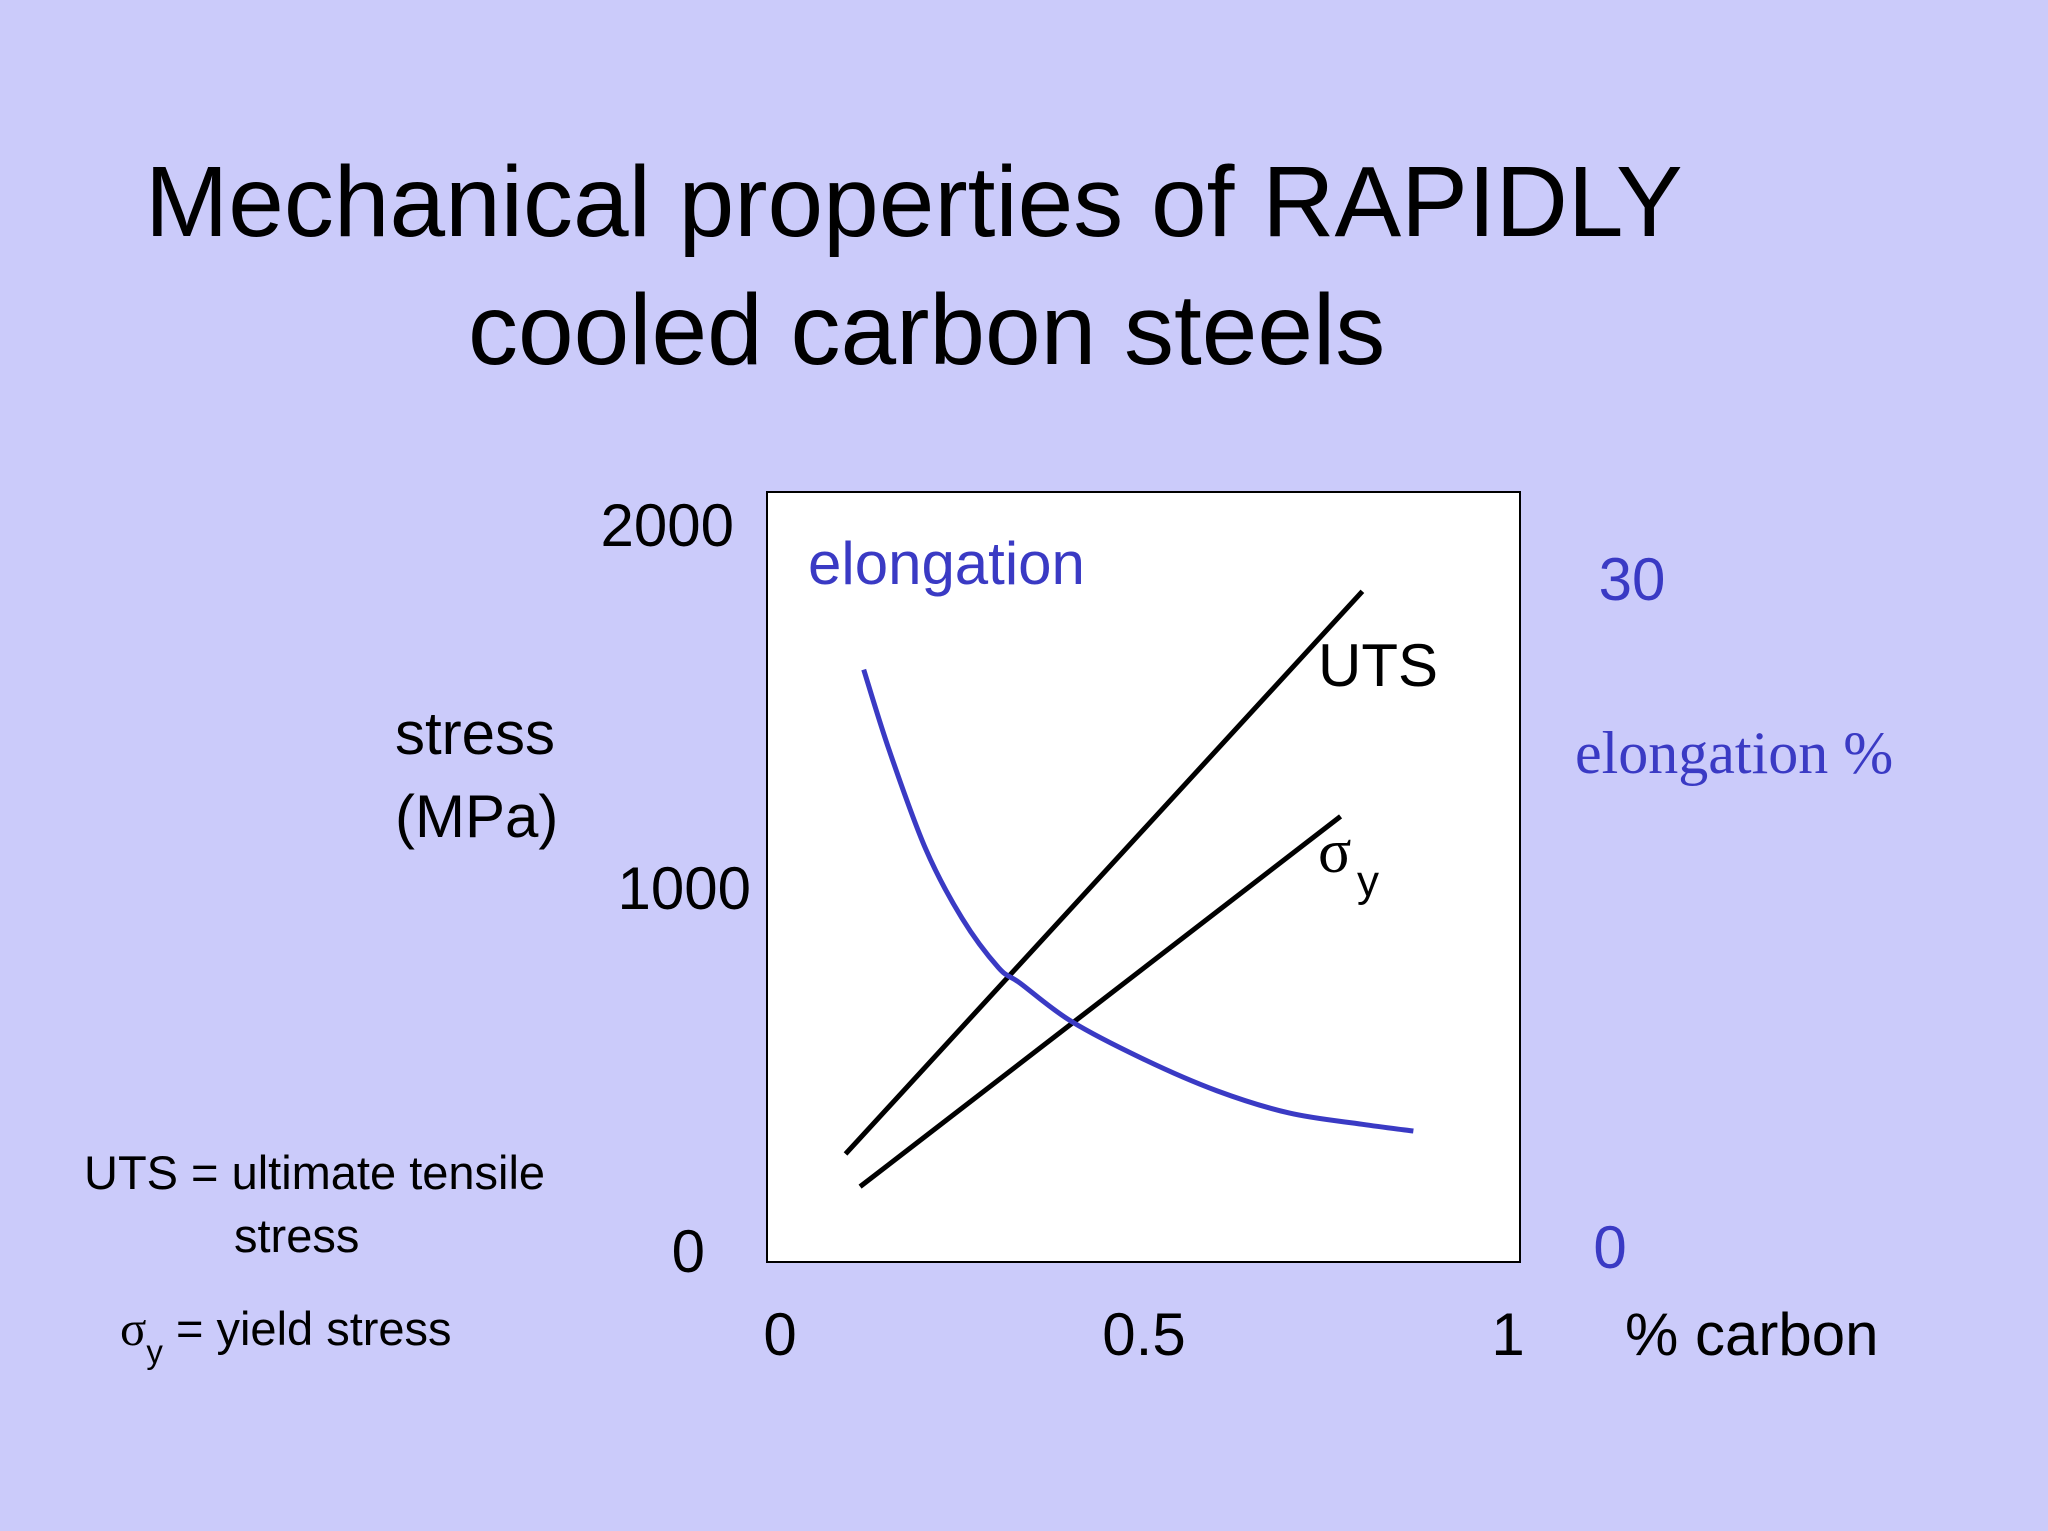 This screenshot has width=2048, height=1531. What do you see at coordinates (946, 563) in the screenshot?
I see `elongation-series-label: elongation` at bounding box center [946, 563].